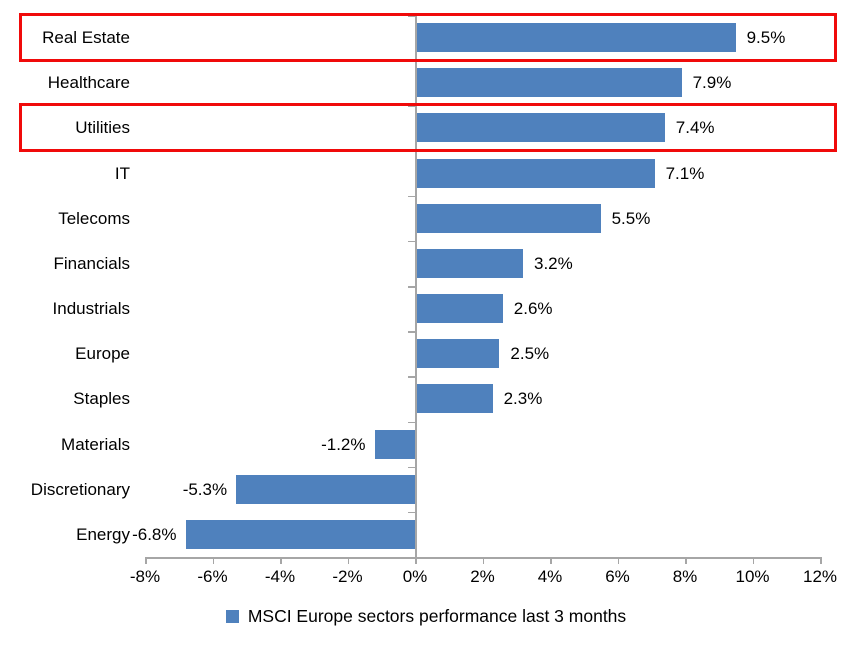 The width and height of the screenshot is (852, 651). I want to click on category-label-telecoms: Telecoms, so click(94, 218).